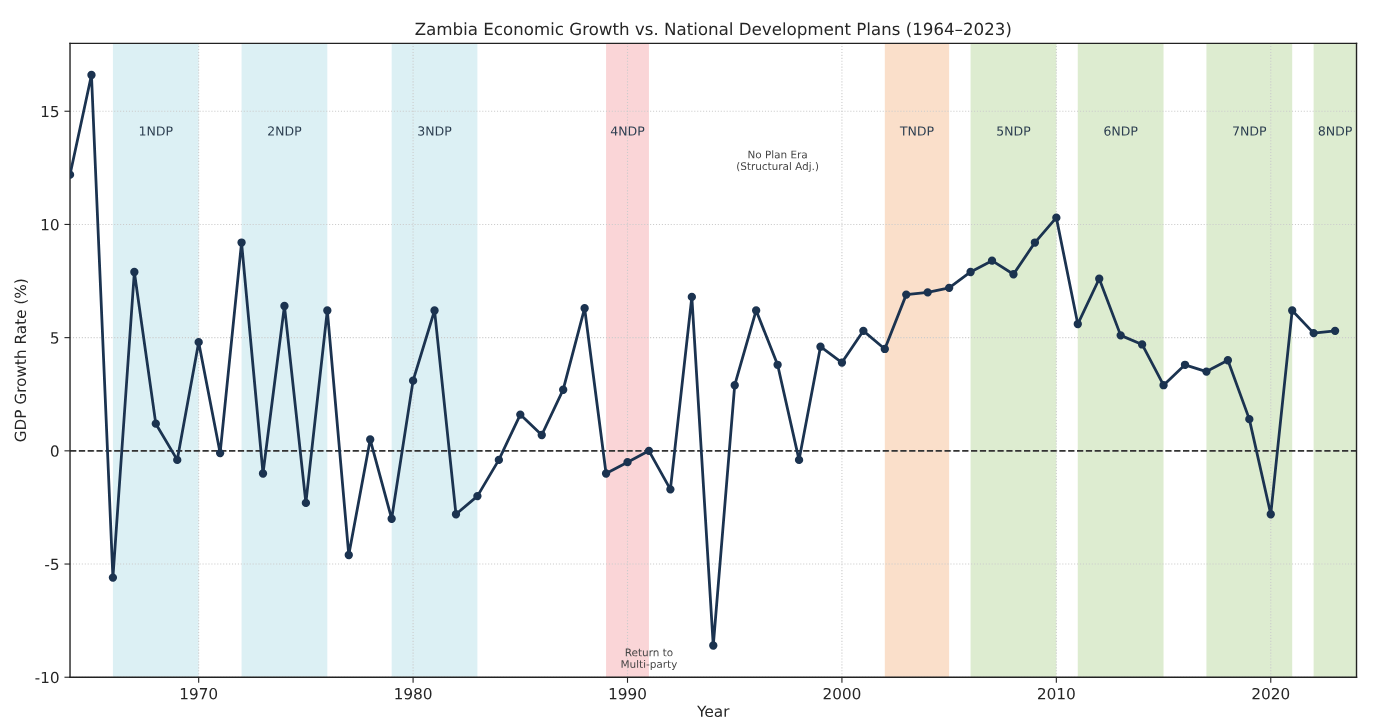  I want to click on y-tick-label: -5, so click(52, 564).